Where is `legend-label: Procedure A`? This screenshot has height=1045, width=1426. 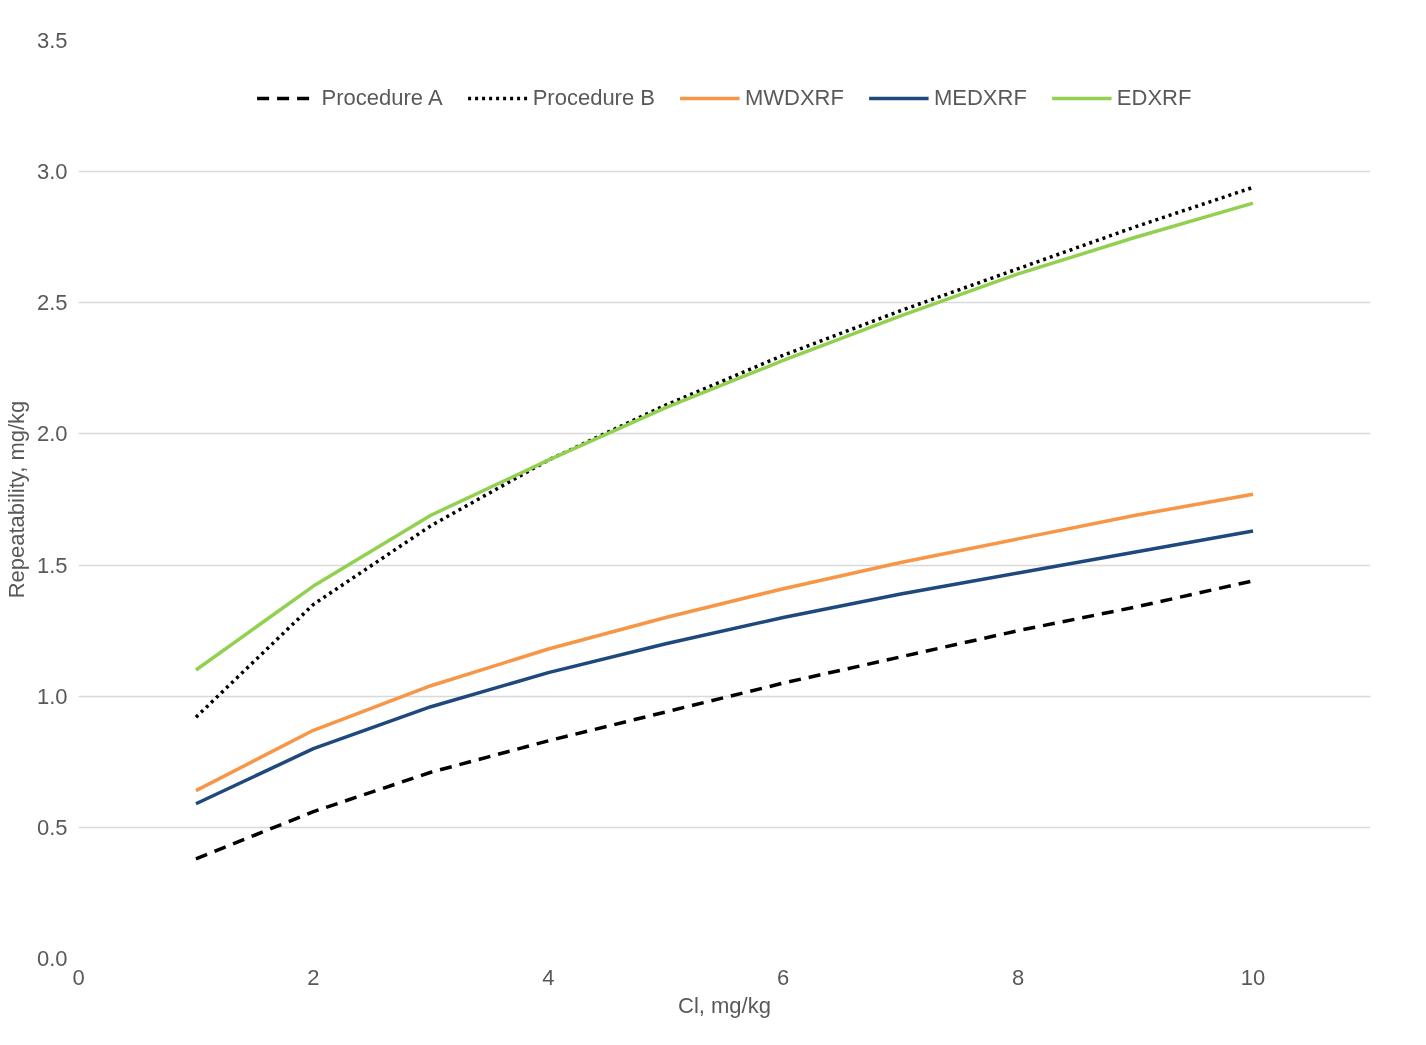
legend-label: Procedure A is located at coordinates (382, 98).